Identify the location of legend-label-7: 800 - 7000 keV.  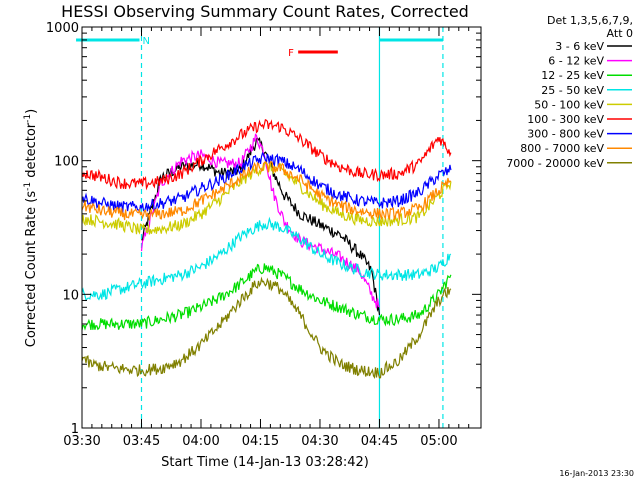
(562, 148).